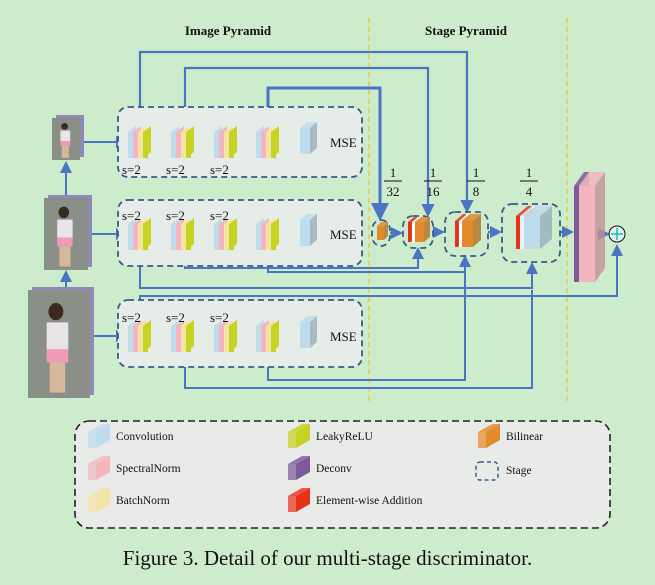 The image size is (655, 585). Describe the element at coordinates (434, 191) in the screenshot. I see `fraction-denominator: 16` at that location.